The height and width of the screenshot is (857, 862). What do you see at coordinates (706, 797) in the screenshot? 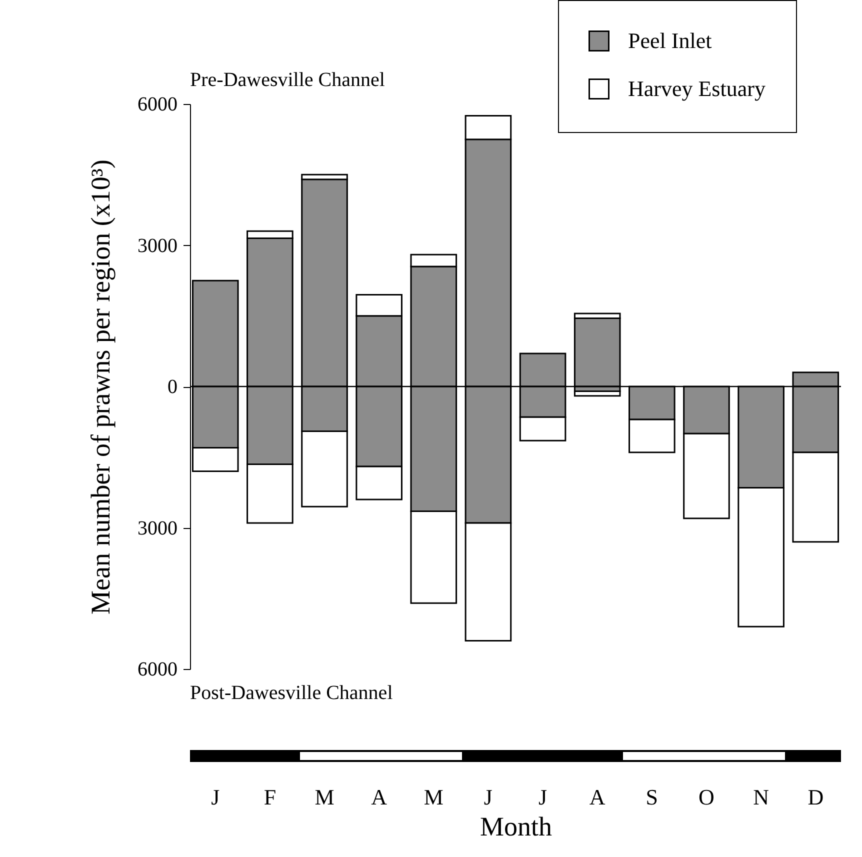
I see `x-tick-label: O` at bounding box center [706, 797].